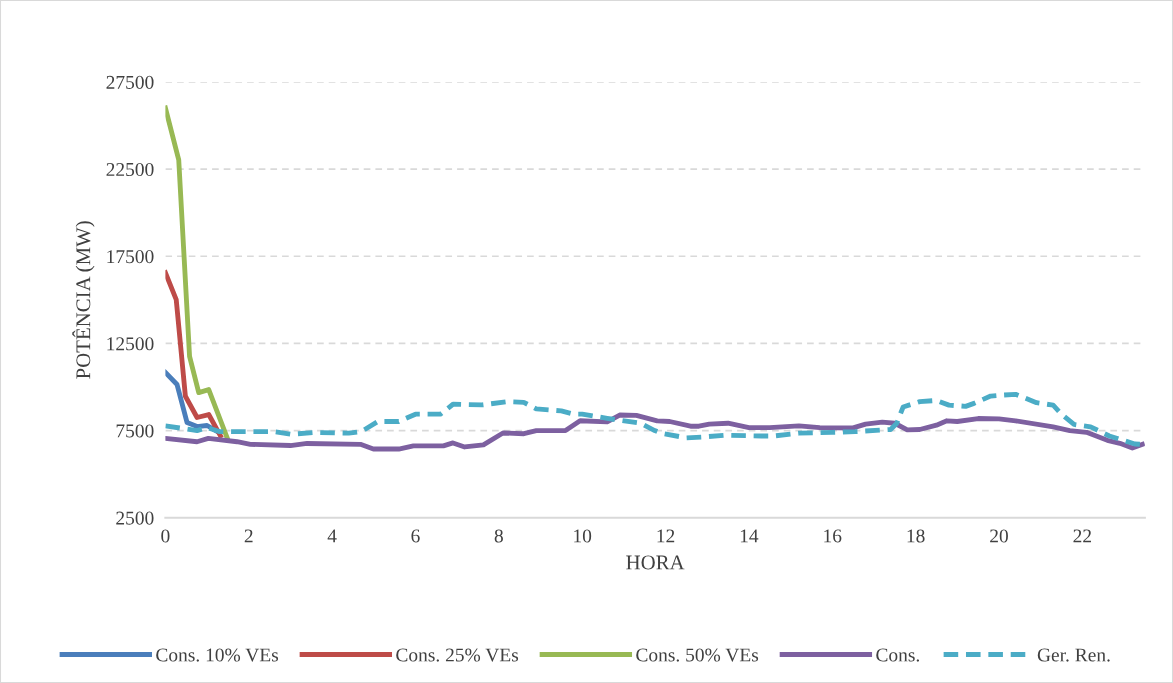  I want to click on y-tick-label: 17500, so click(130, 257).